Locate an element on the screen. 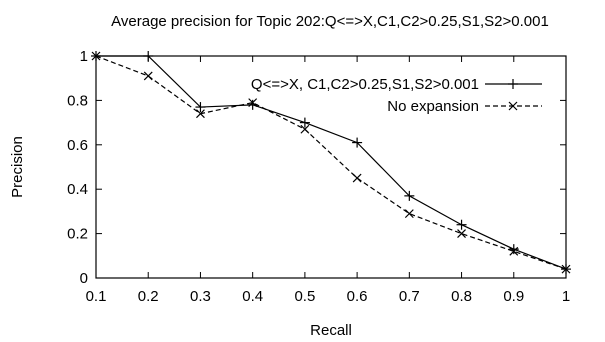 Image resolution: width=605 pixels, height=342 pixels. y-tick-label: 0 is located at coordinates (84, 278).